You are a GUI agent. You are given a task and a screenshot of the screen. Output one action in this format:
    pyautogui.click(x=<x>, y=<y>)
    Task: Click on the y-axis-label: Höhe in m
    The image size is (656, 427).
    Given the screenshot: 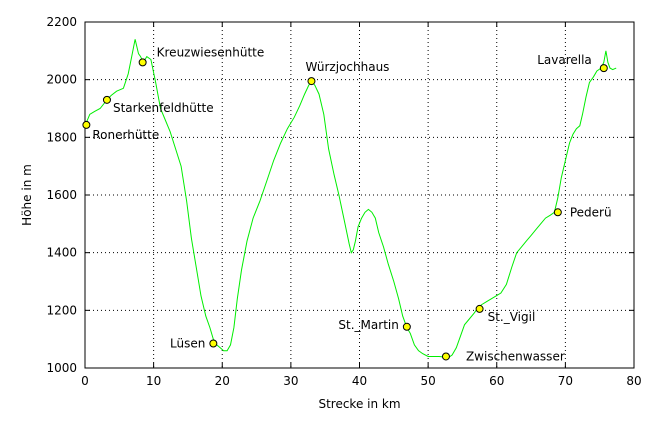 What is the action you would take?
    pyautogui.click(x=27, y=195)
    